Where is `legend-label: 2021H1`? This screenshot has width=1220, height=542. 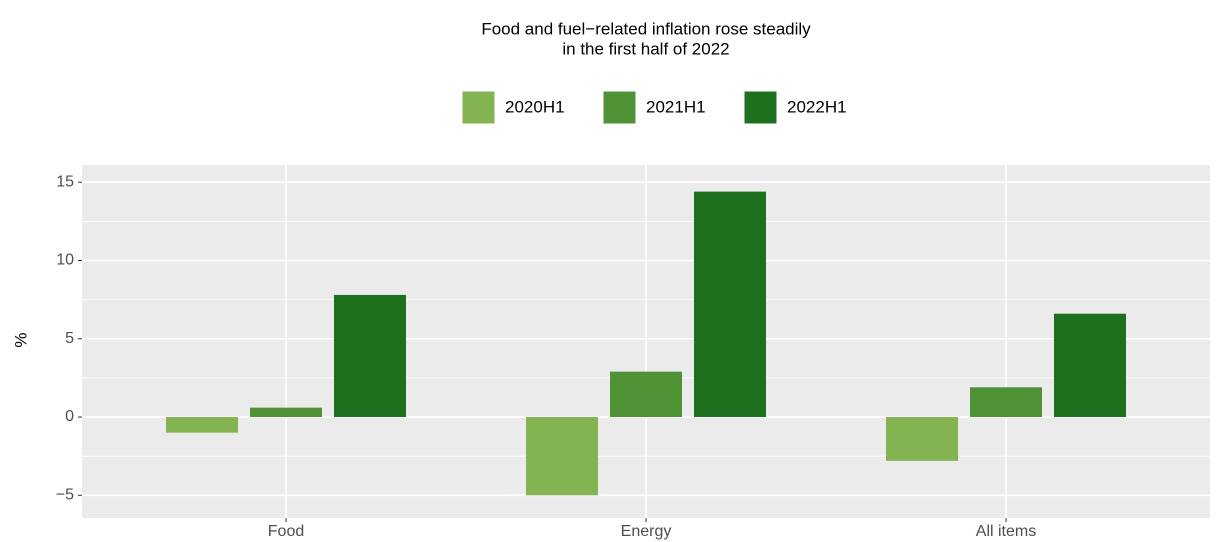
legend-label: 2021H1 is located at coordinates (676, 106).